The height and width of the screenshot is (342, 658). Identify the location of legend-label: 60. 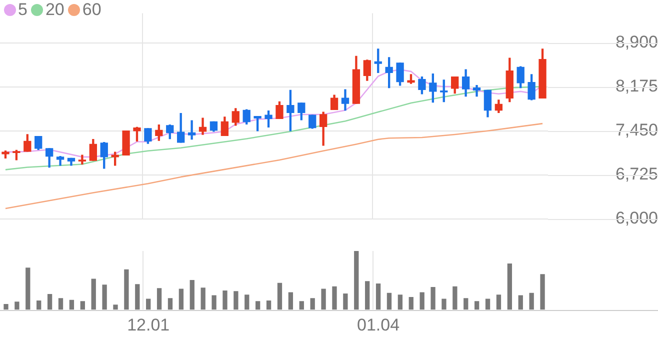
(92, 10).